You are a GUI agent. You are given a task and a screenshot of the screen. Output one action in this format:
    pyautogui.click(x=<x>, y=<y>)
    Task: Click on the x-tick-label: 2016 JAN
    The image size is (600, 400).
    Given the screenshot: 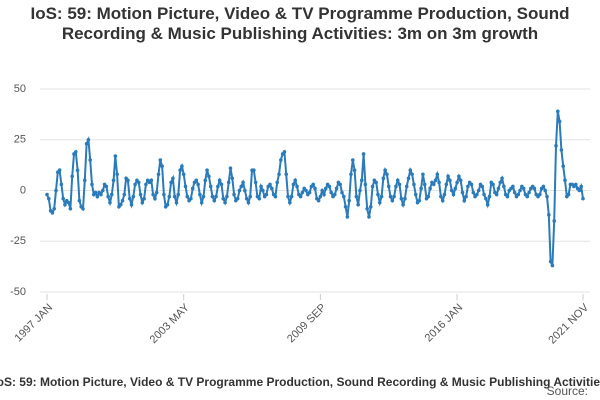 What is the action you would take?
    pyautogui.click(x=444, y=323)
    